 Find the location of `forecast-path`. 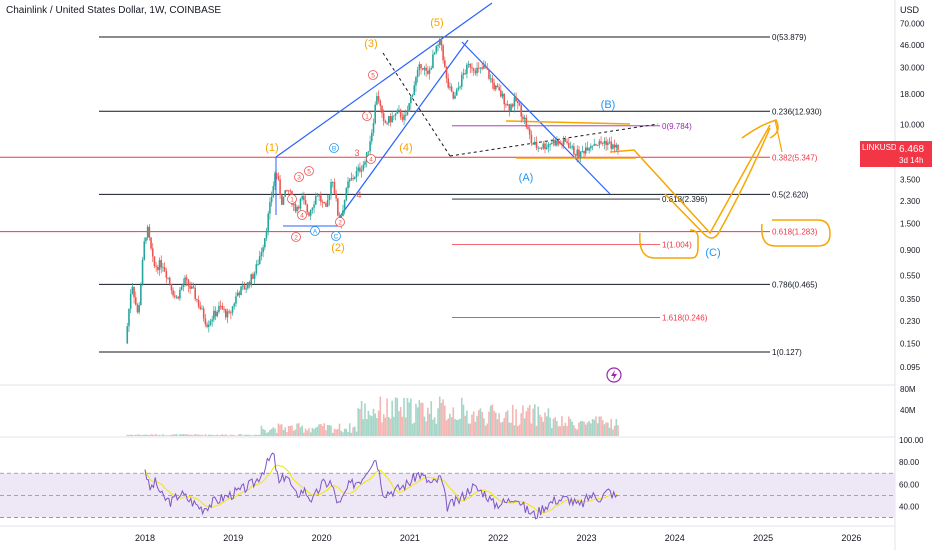

forecast-path is located at coordinates (690, 179).